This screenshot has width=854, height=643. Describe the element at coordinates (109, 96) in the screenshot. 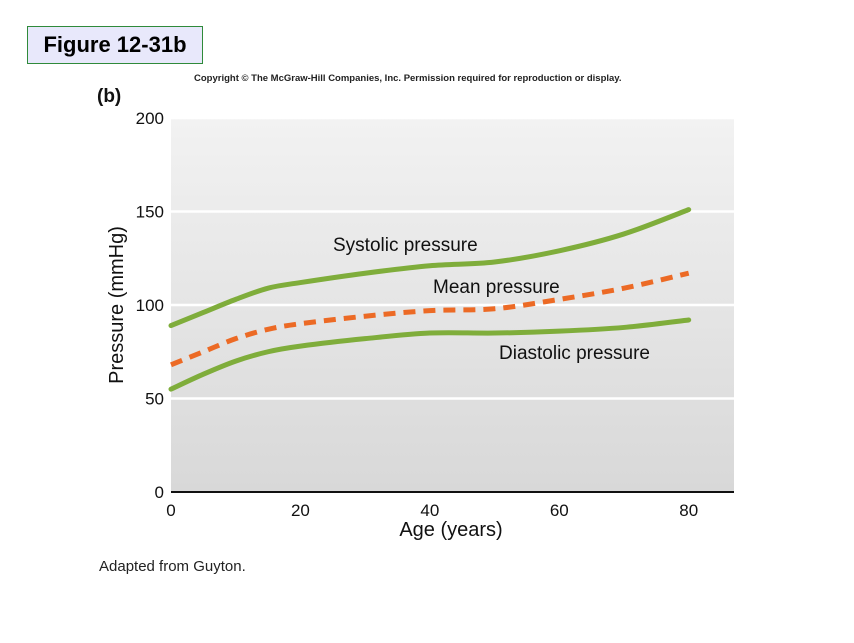

I see `panel-label: (b)` at that location.